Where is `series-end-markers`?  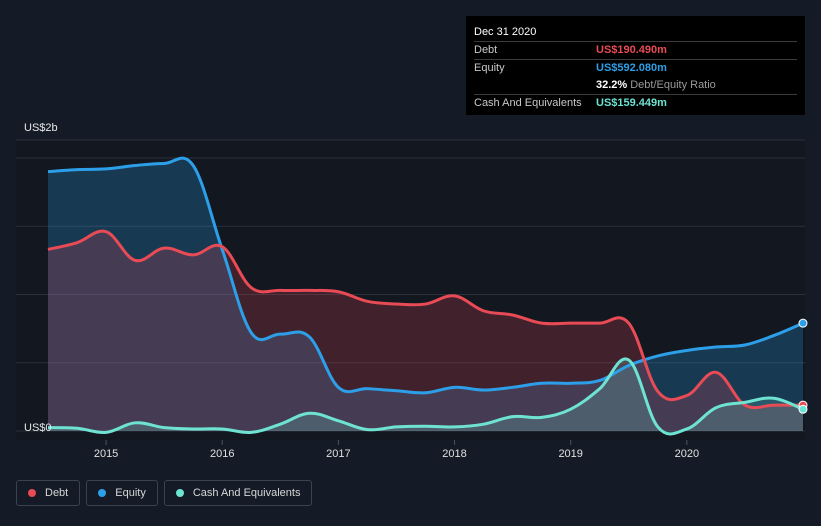
series-end-markers is located at coordinates (803, 366).